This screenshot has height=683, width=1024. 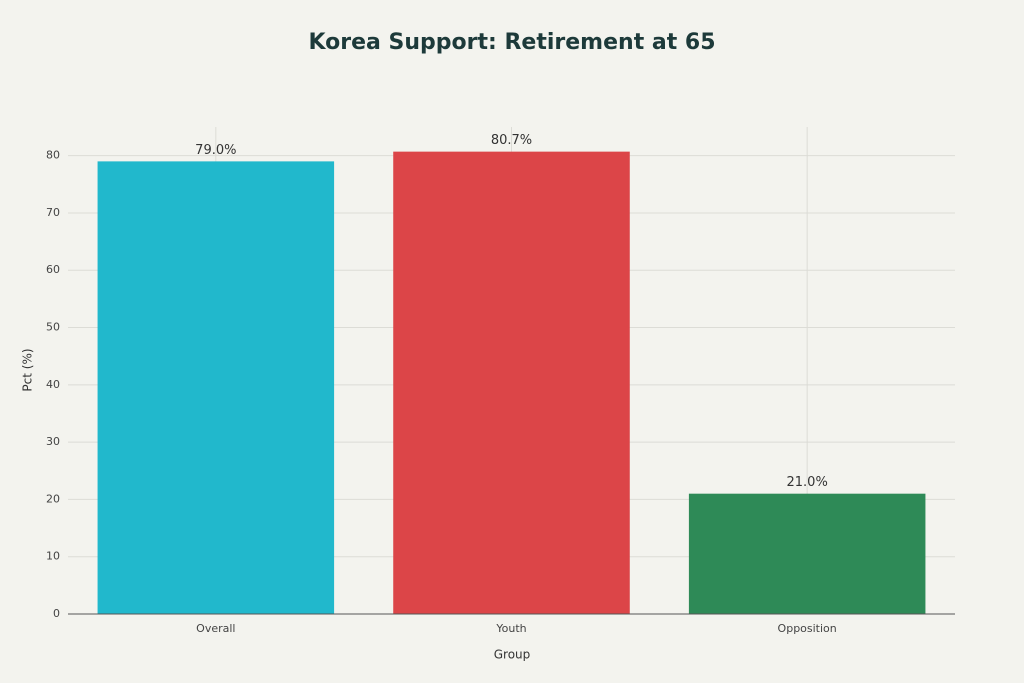 I want to click on y-tick-label: 10, so click(x=53, y=556).